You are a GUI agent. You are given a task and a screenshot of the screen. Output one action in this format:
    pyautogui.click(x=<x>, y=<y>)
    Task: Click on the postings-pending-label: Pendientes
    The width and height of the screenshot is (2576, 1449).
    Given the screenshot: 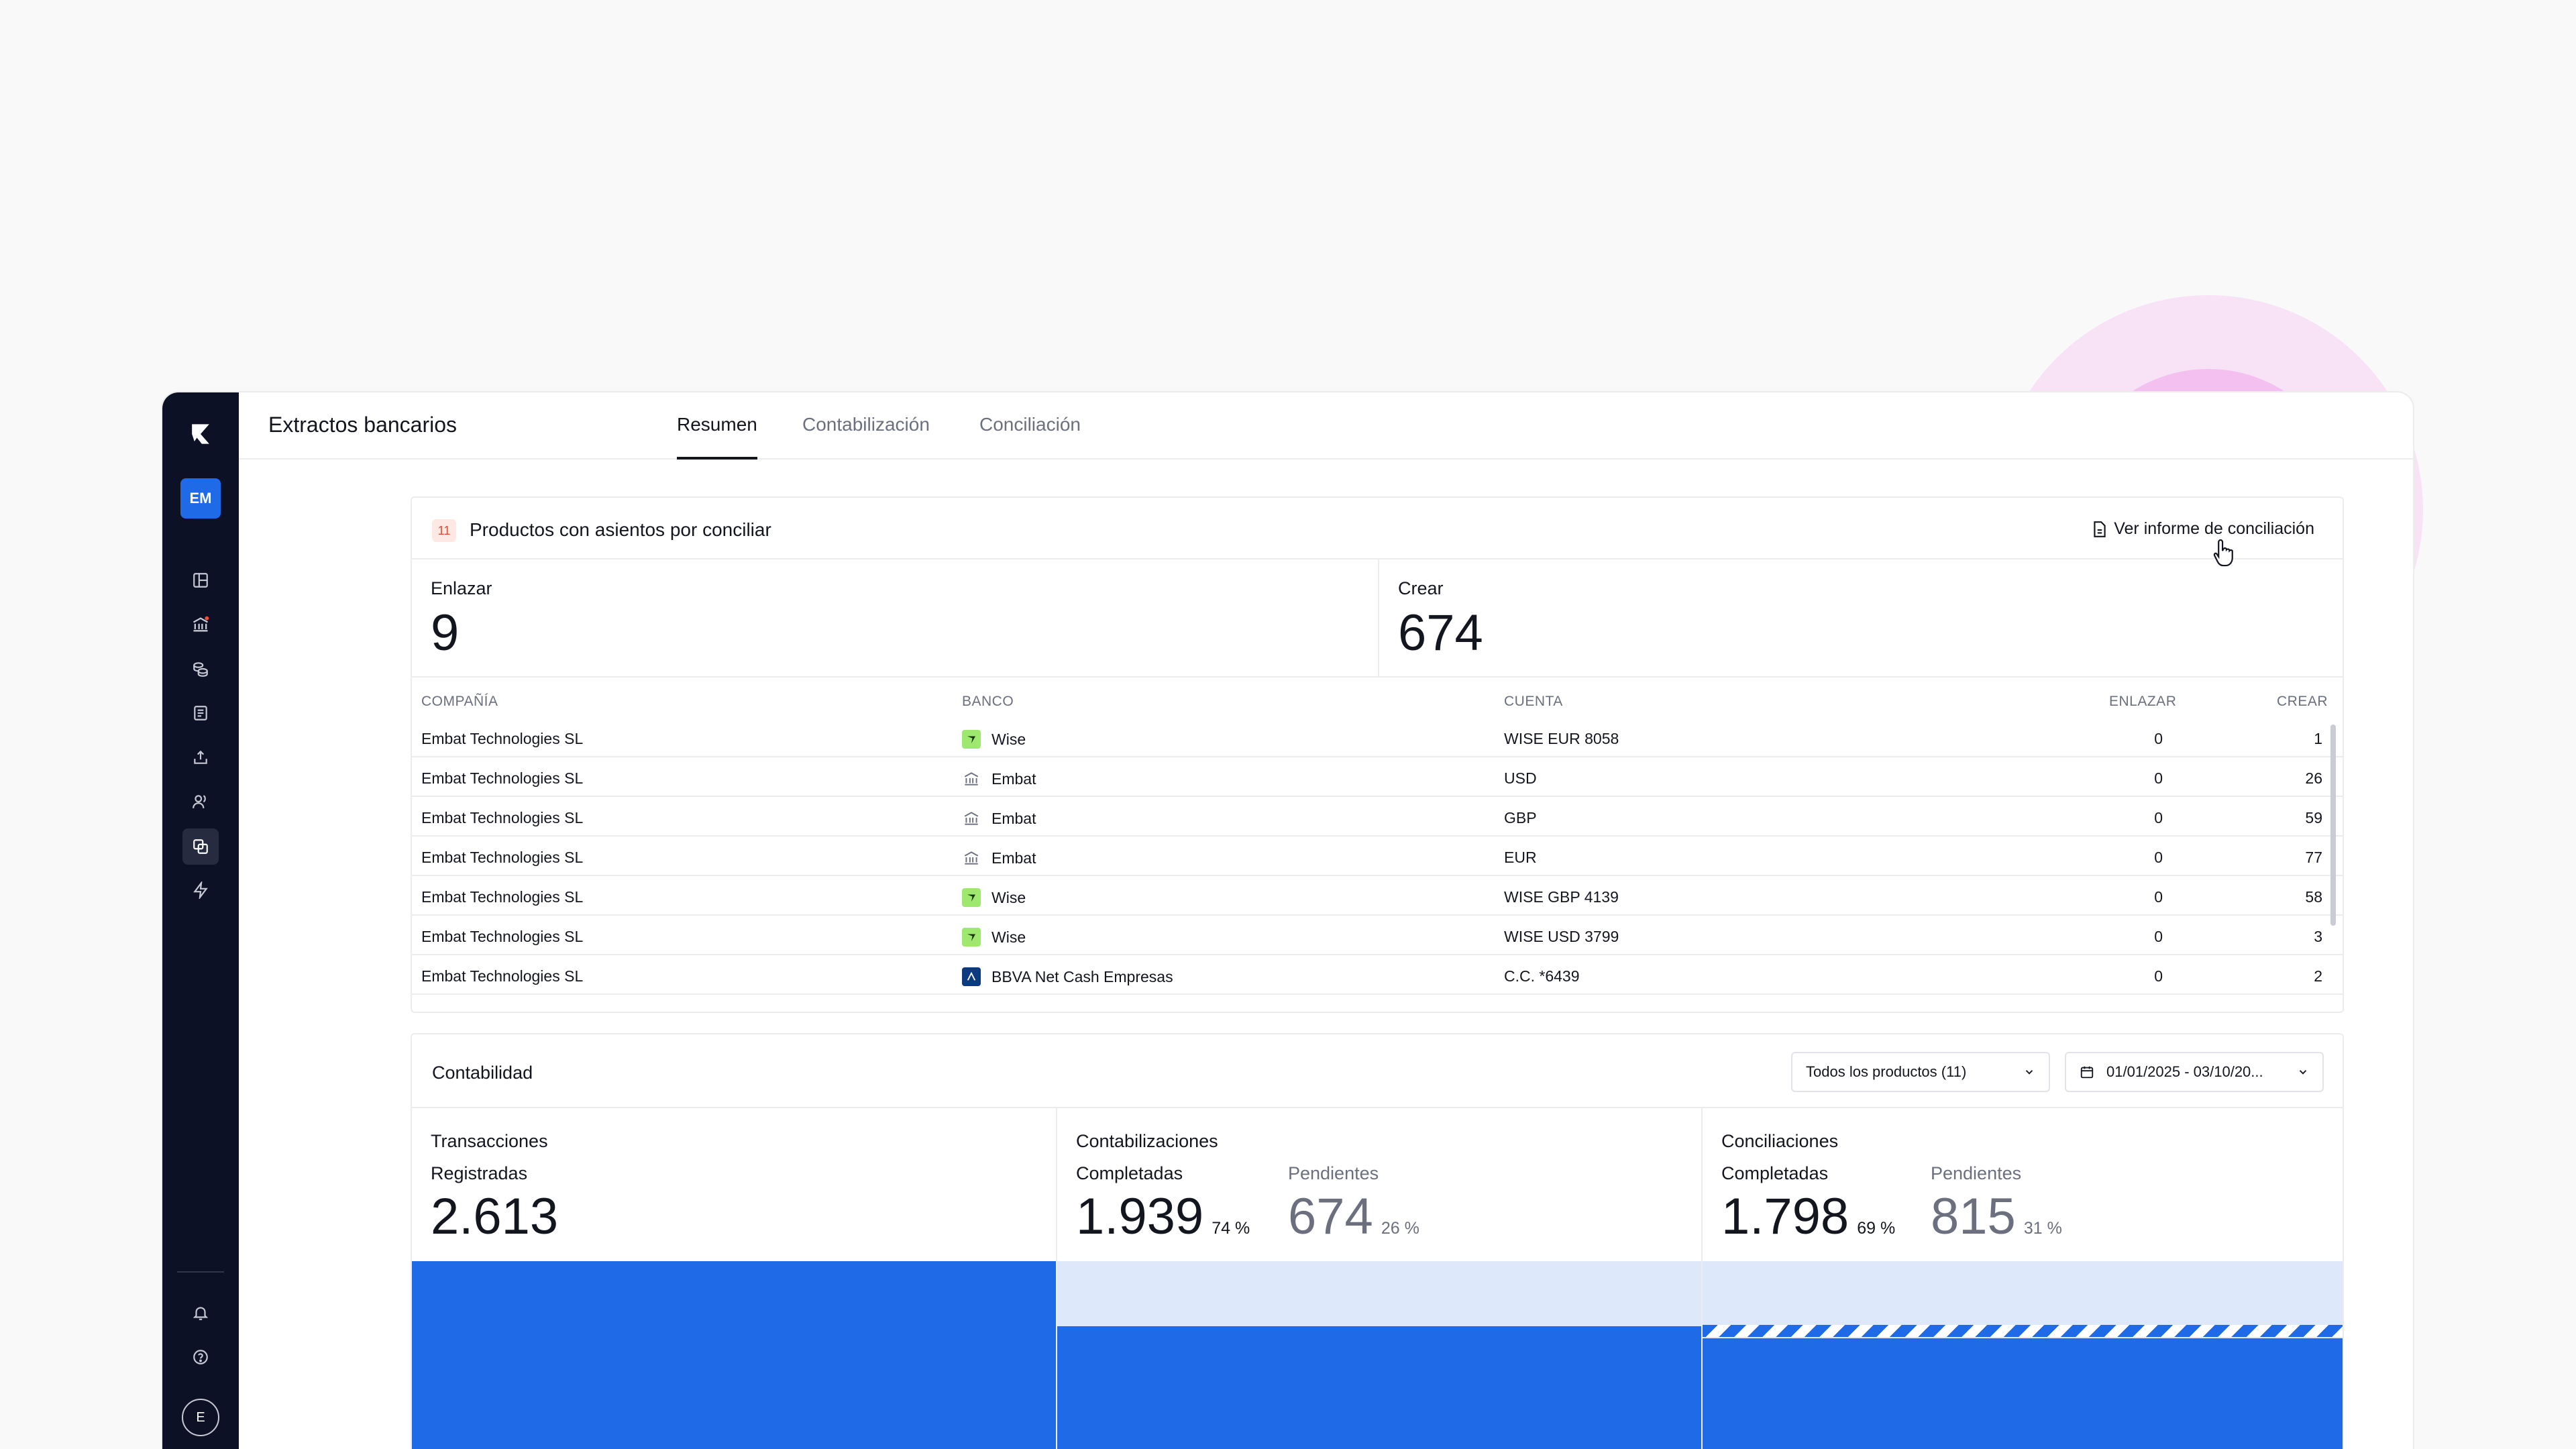 What is the action you would take?
    pyautogui.click(x=1333, y=1173)
    